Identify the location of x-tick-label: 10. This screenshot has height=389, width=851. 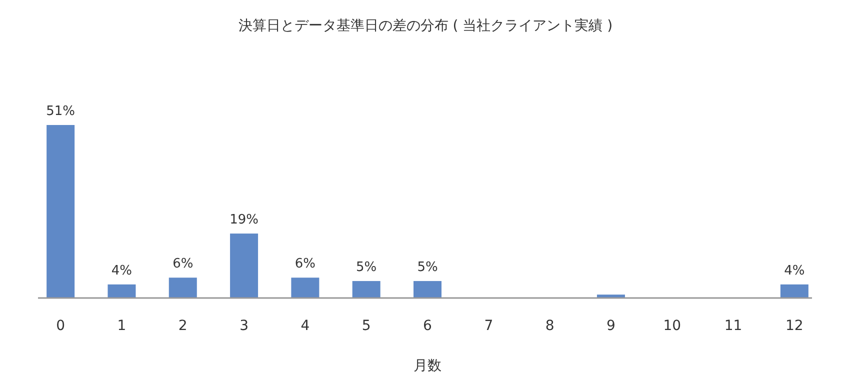
(672, 326).